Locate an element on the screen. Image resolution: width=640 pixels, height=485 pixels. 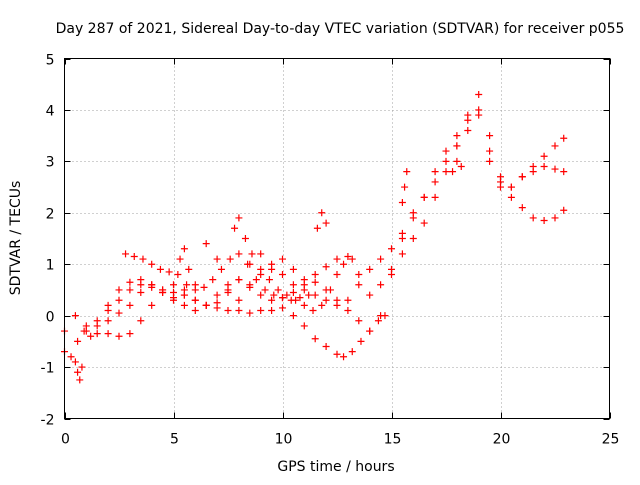
y-tick-label: 0 is located at coordinates (50, 318).